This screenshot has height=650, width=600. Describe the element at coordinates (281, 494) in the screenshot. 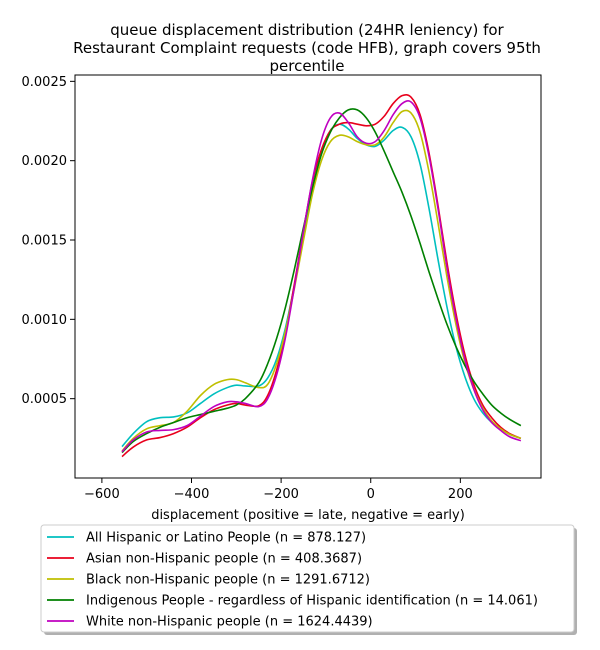

I see `x-tick-label: −200` at that location.